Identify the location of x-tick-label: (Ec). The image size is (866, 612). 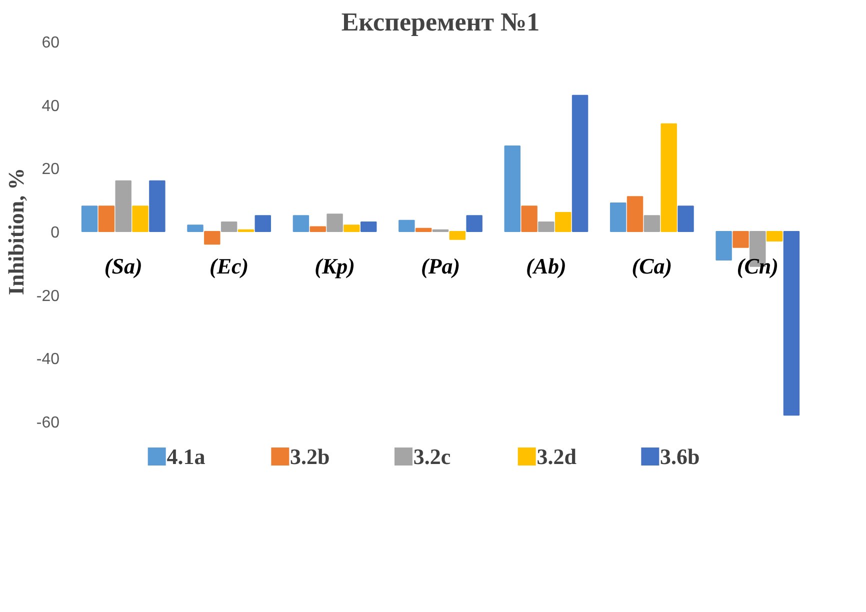
(229, 266).